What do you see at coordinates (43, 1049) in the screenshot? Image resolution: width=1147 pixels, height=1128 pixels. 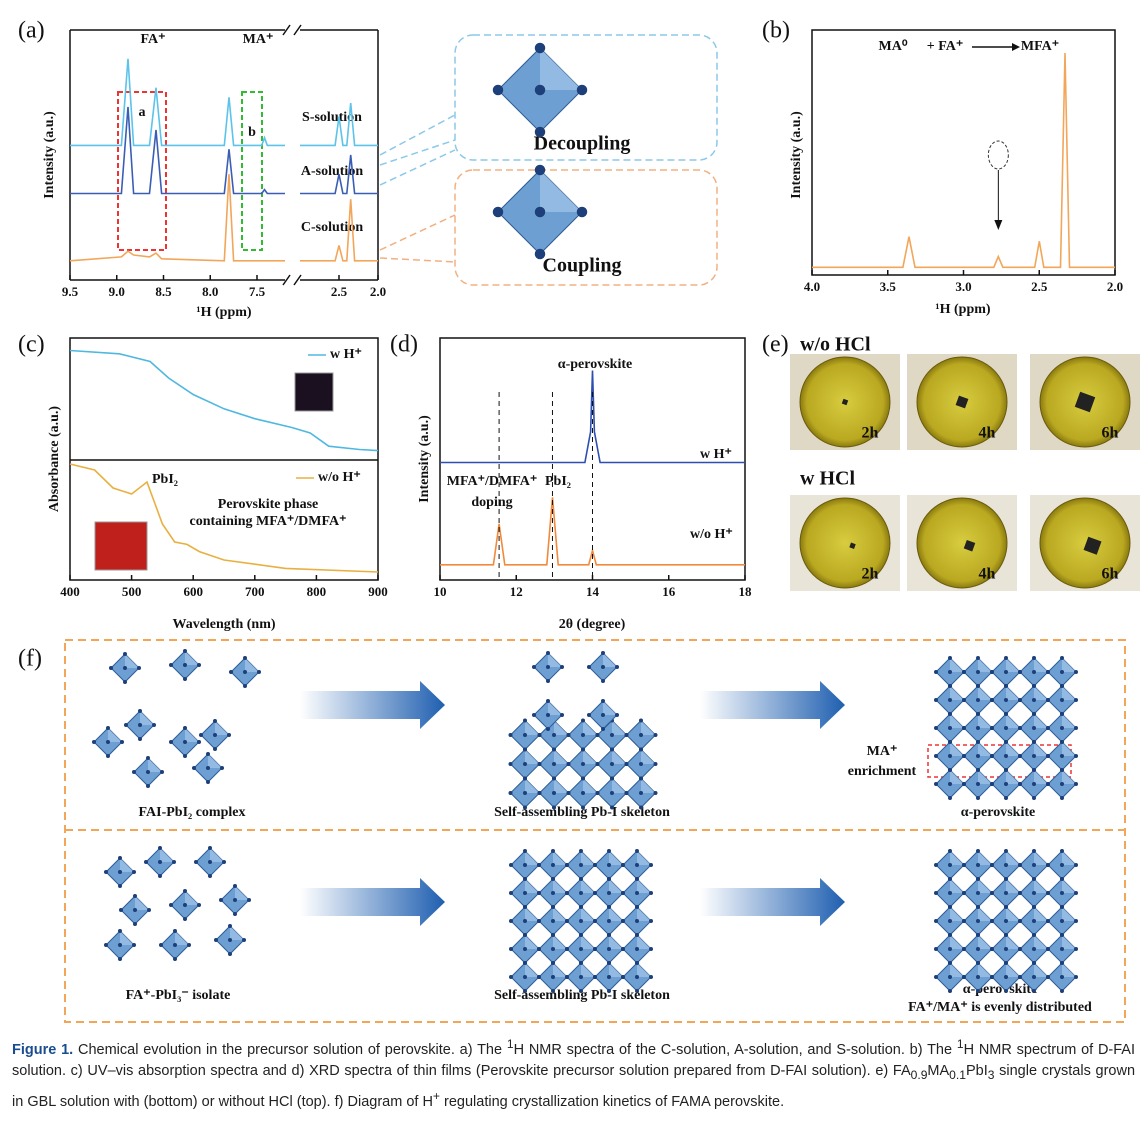 I see `caption-text: Figure 1.` at bounding box center [43, 1049].